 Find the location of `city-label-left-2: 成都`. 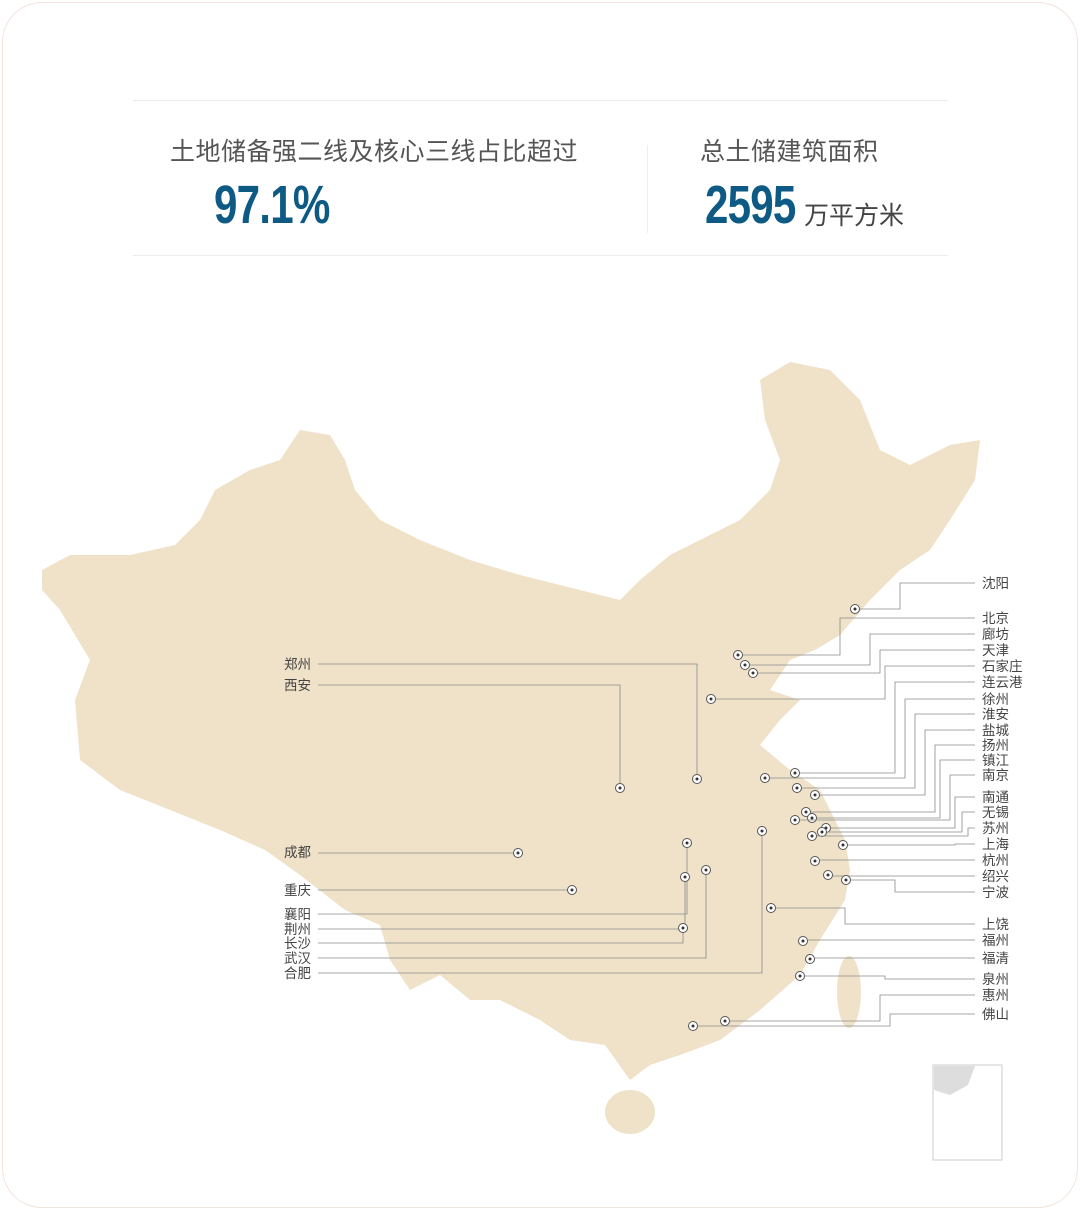

city-label-left-2: 成都 is located at coordinates (297, 853).